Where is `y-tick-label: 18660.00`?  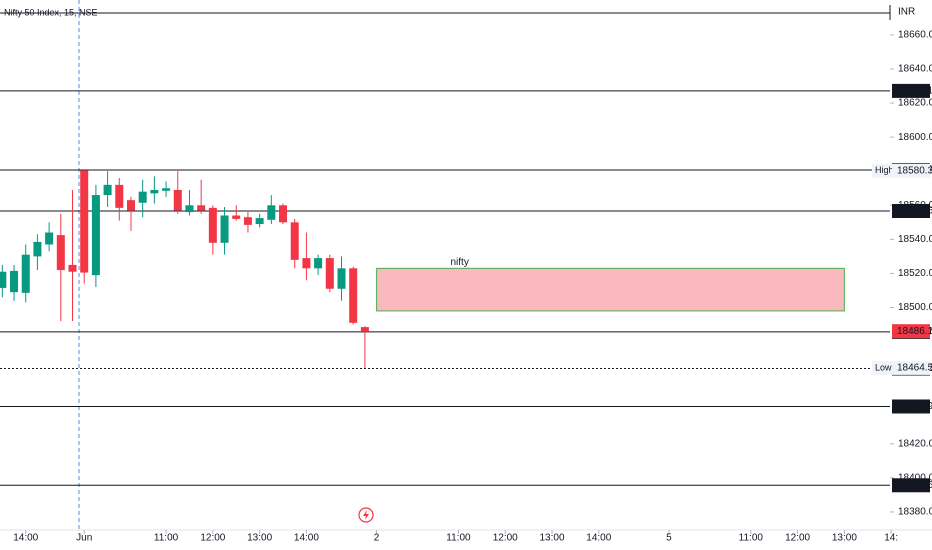 y-tick-label: 18660.00 is located at coordinates (915, 35).